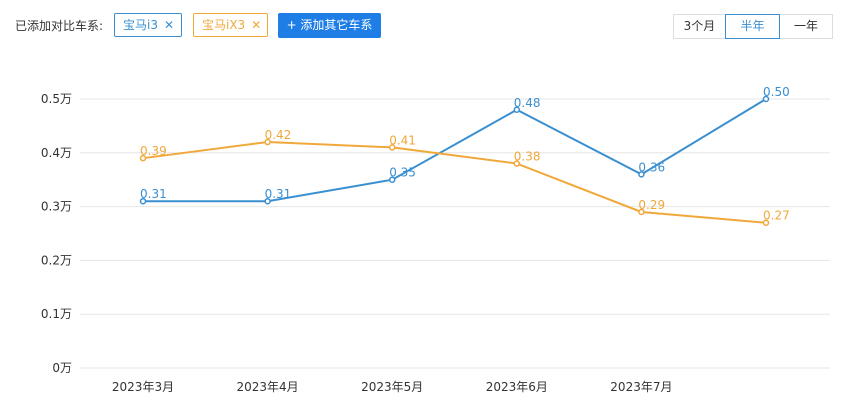 The image size is (852, 413). I want to click on data-label-i3: 0.50, so click(776, 92).